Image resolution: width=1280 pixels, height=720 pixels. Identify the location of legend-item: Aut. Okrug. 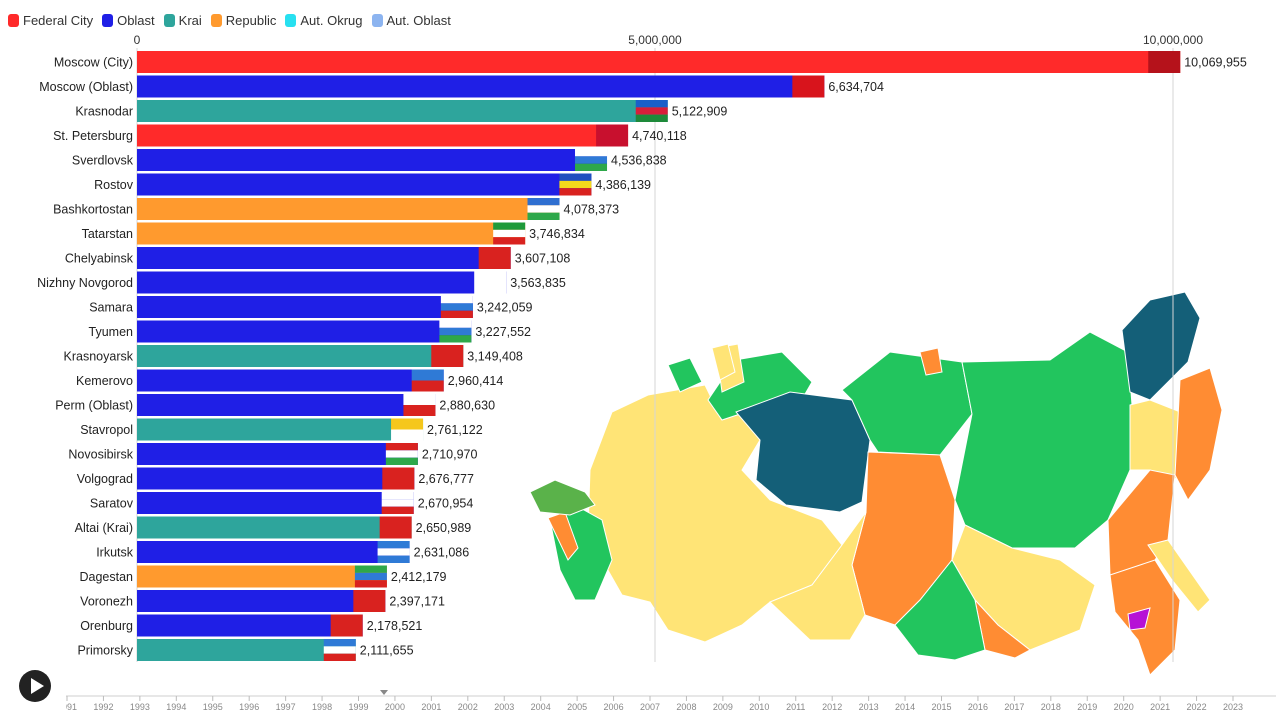
(324, 20).